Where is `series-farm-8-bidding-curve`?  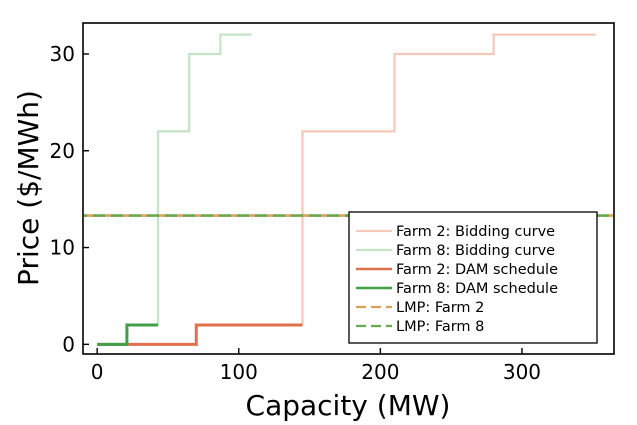
series-farm-8-bidding-curve is located at coordinates (204, 179).